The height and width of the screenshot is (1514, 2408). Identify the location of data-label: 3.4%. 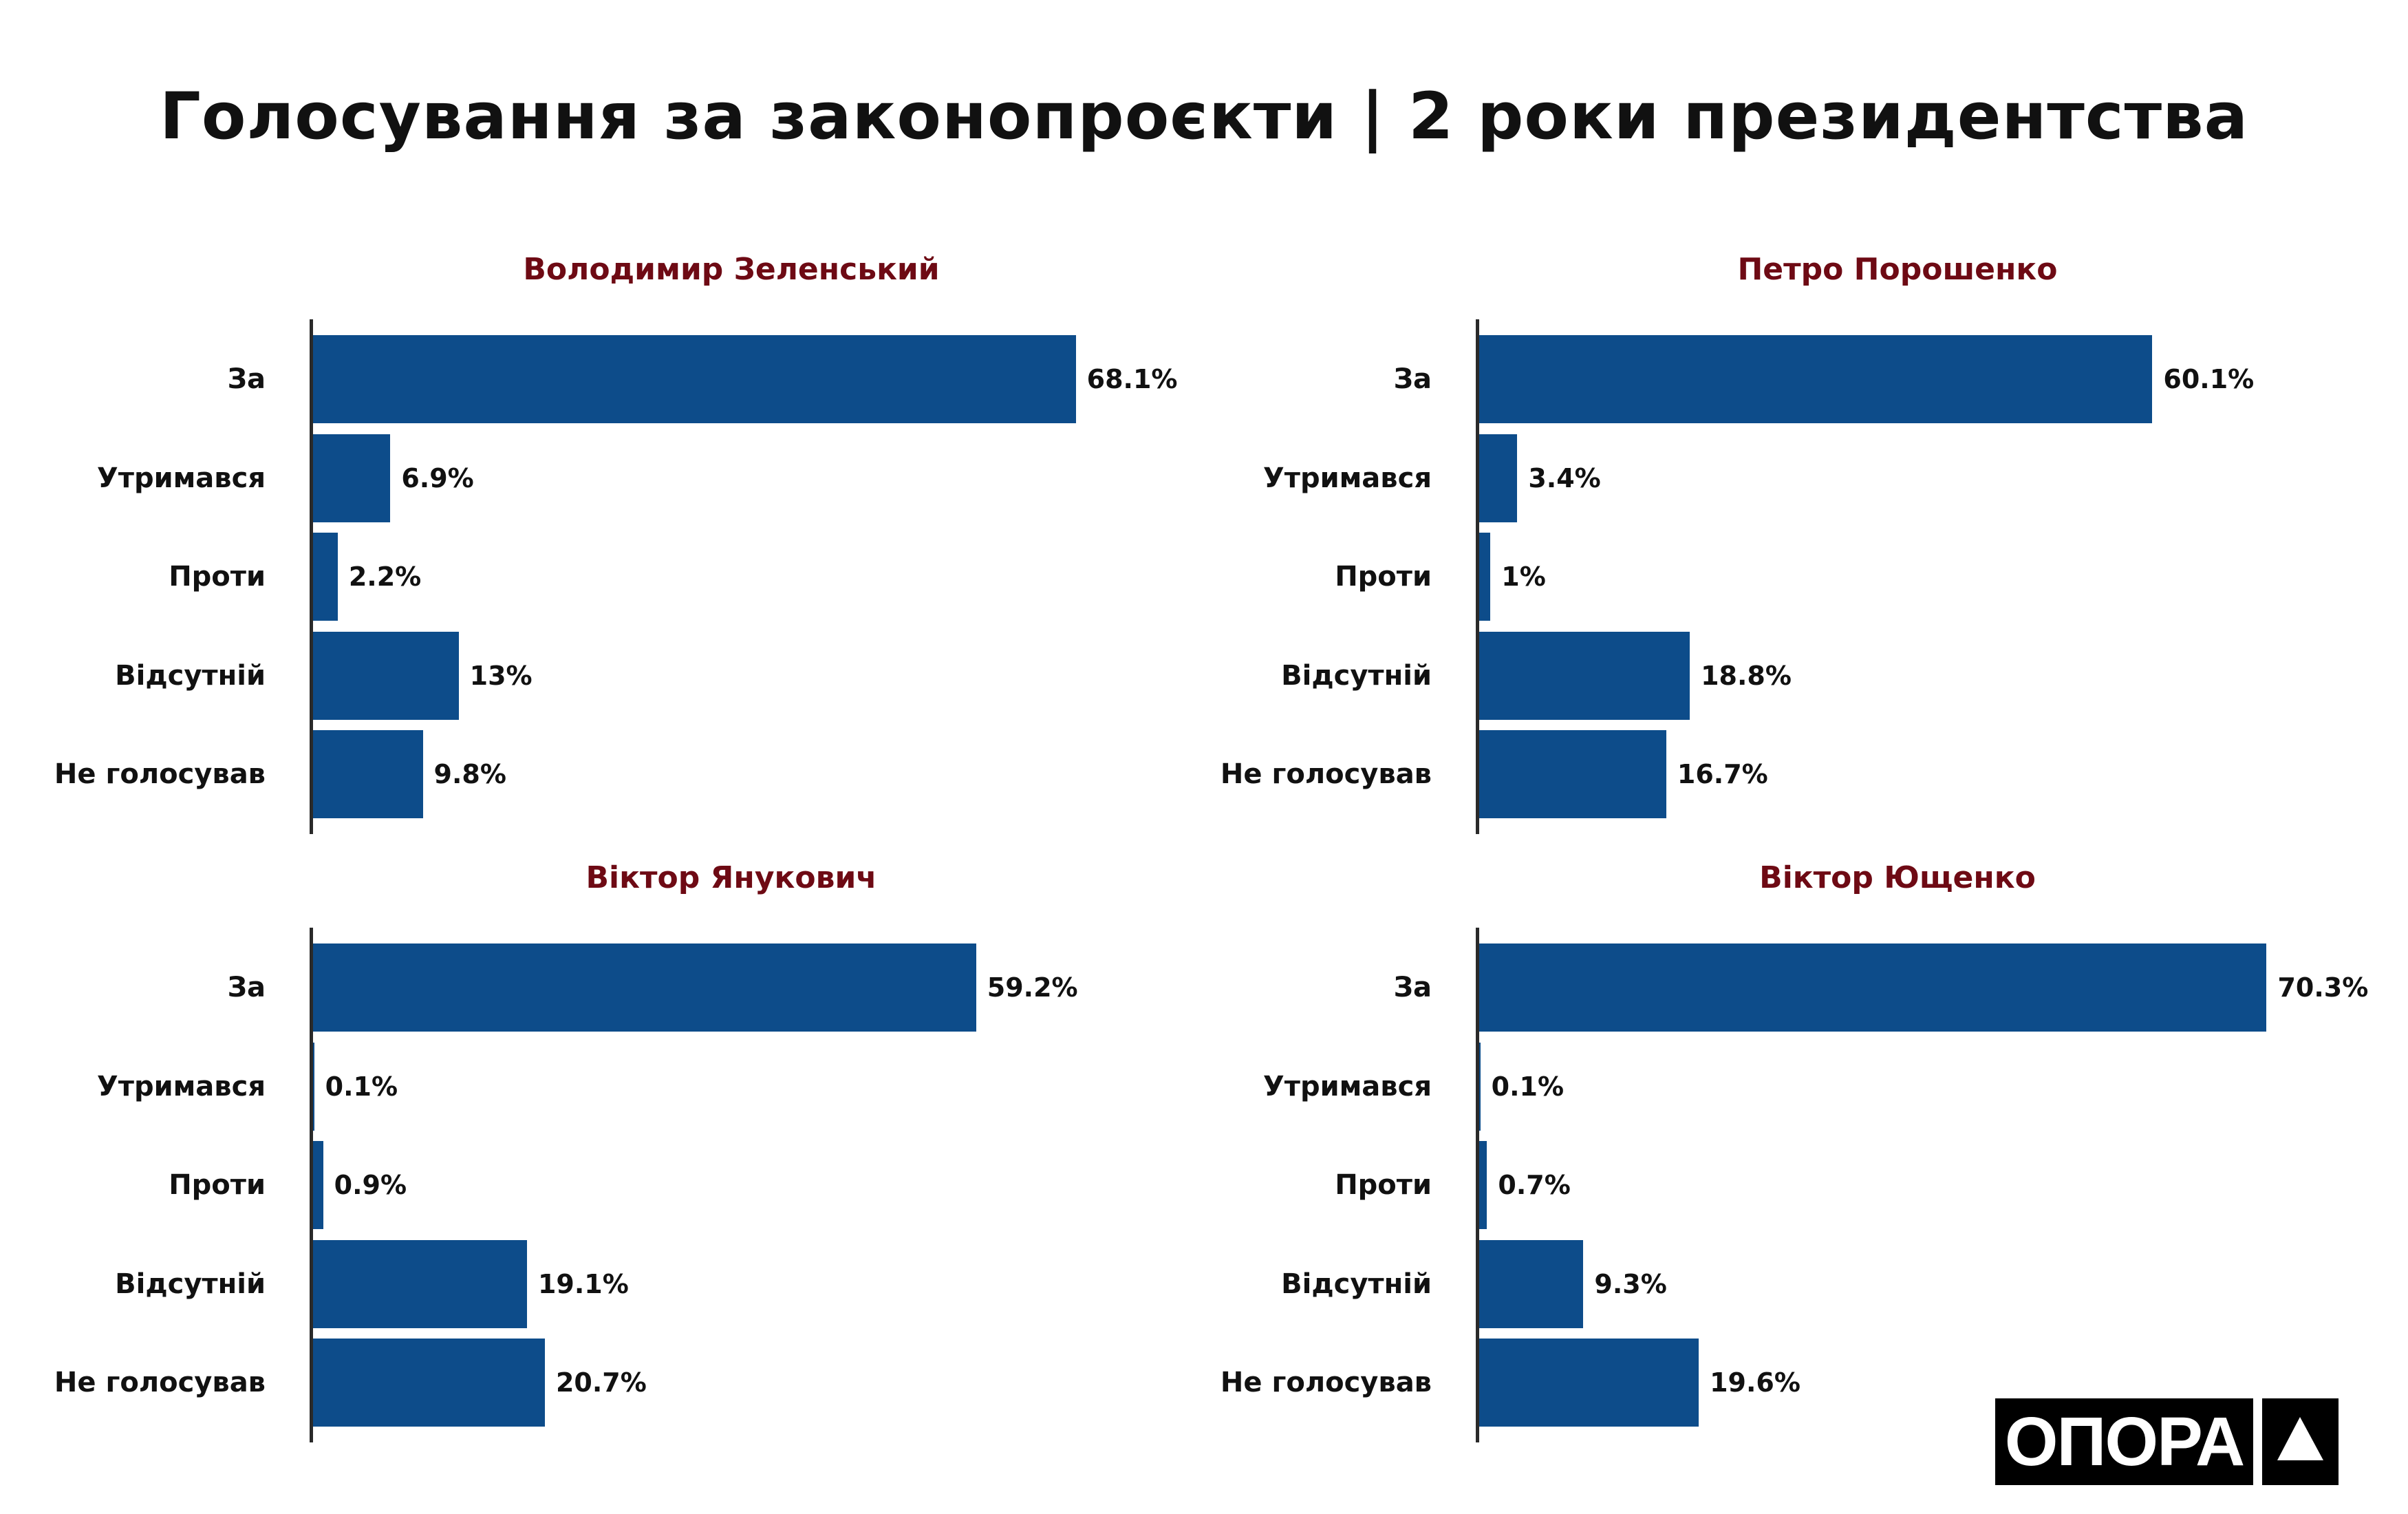
(1564, 477).